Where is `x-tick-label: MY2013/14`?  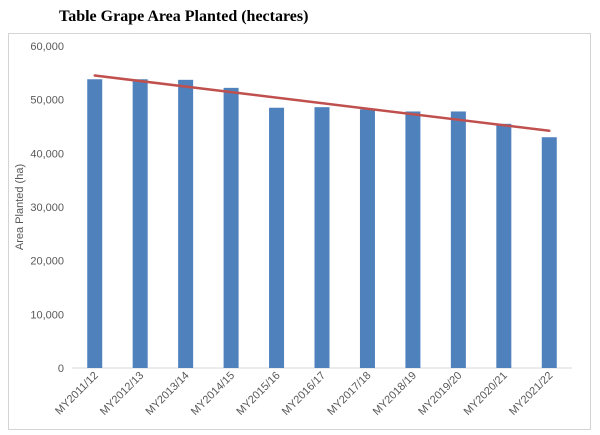
x-tick-label: MY2013/14 is located at coordinates (167, 394).